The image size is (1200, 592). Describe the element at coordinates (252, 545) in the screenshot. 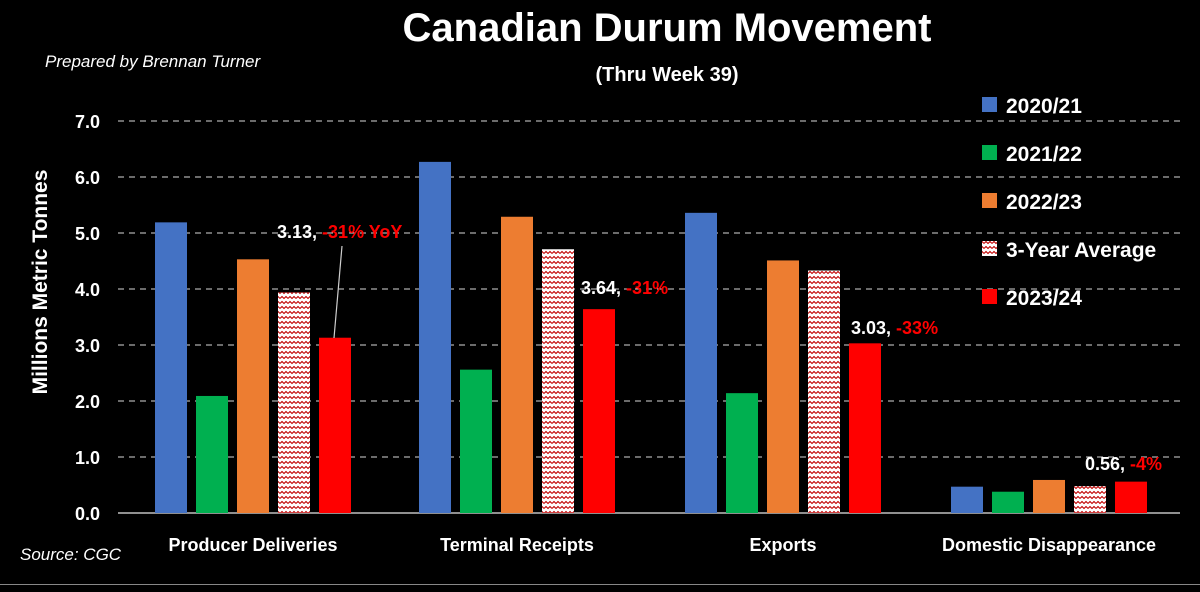

I see `category-label: Producer Deliveries` at that location.